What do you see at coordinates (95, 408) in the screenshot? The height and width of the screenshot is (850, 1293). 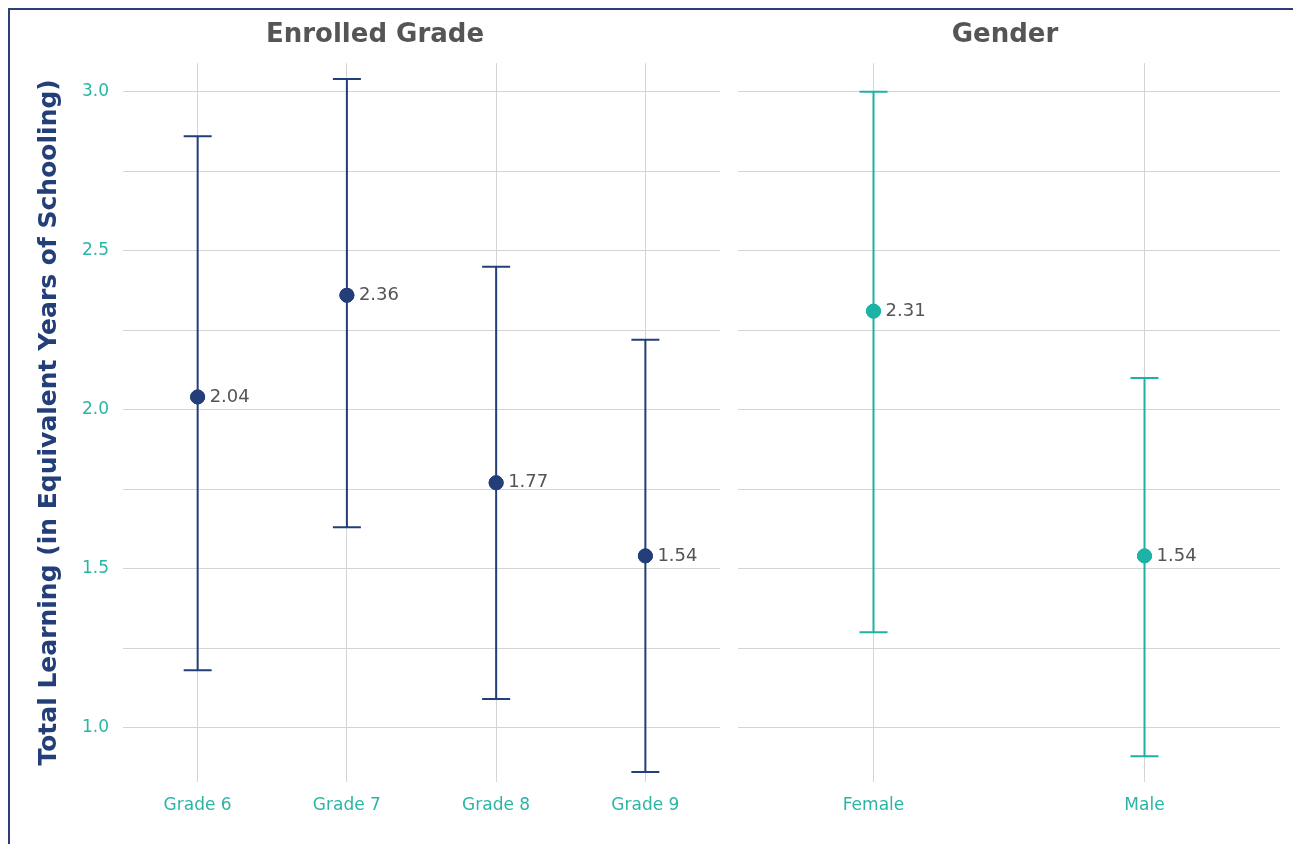 I see `y-tick-label: 2.0` at bounding box center [95, 408].